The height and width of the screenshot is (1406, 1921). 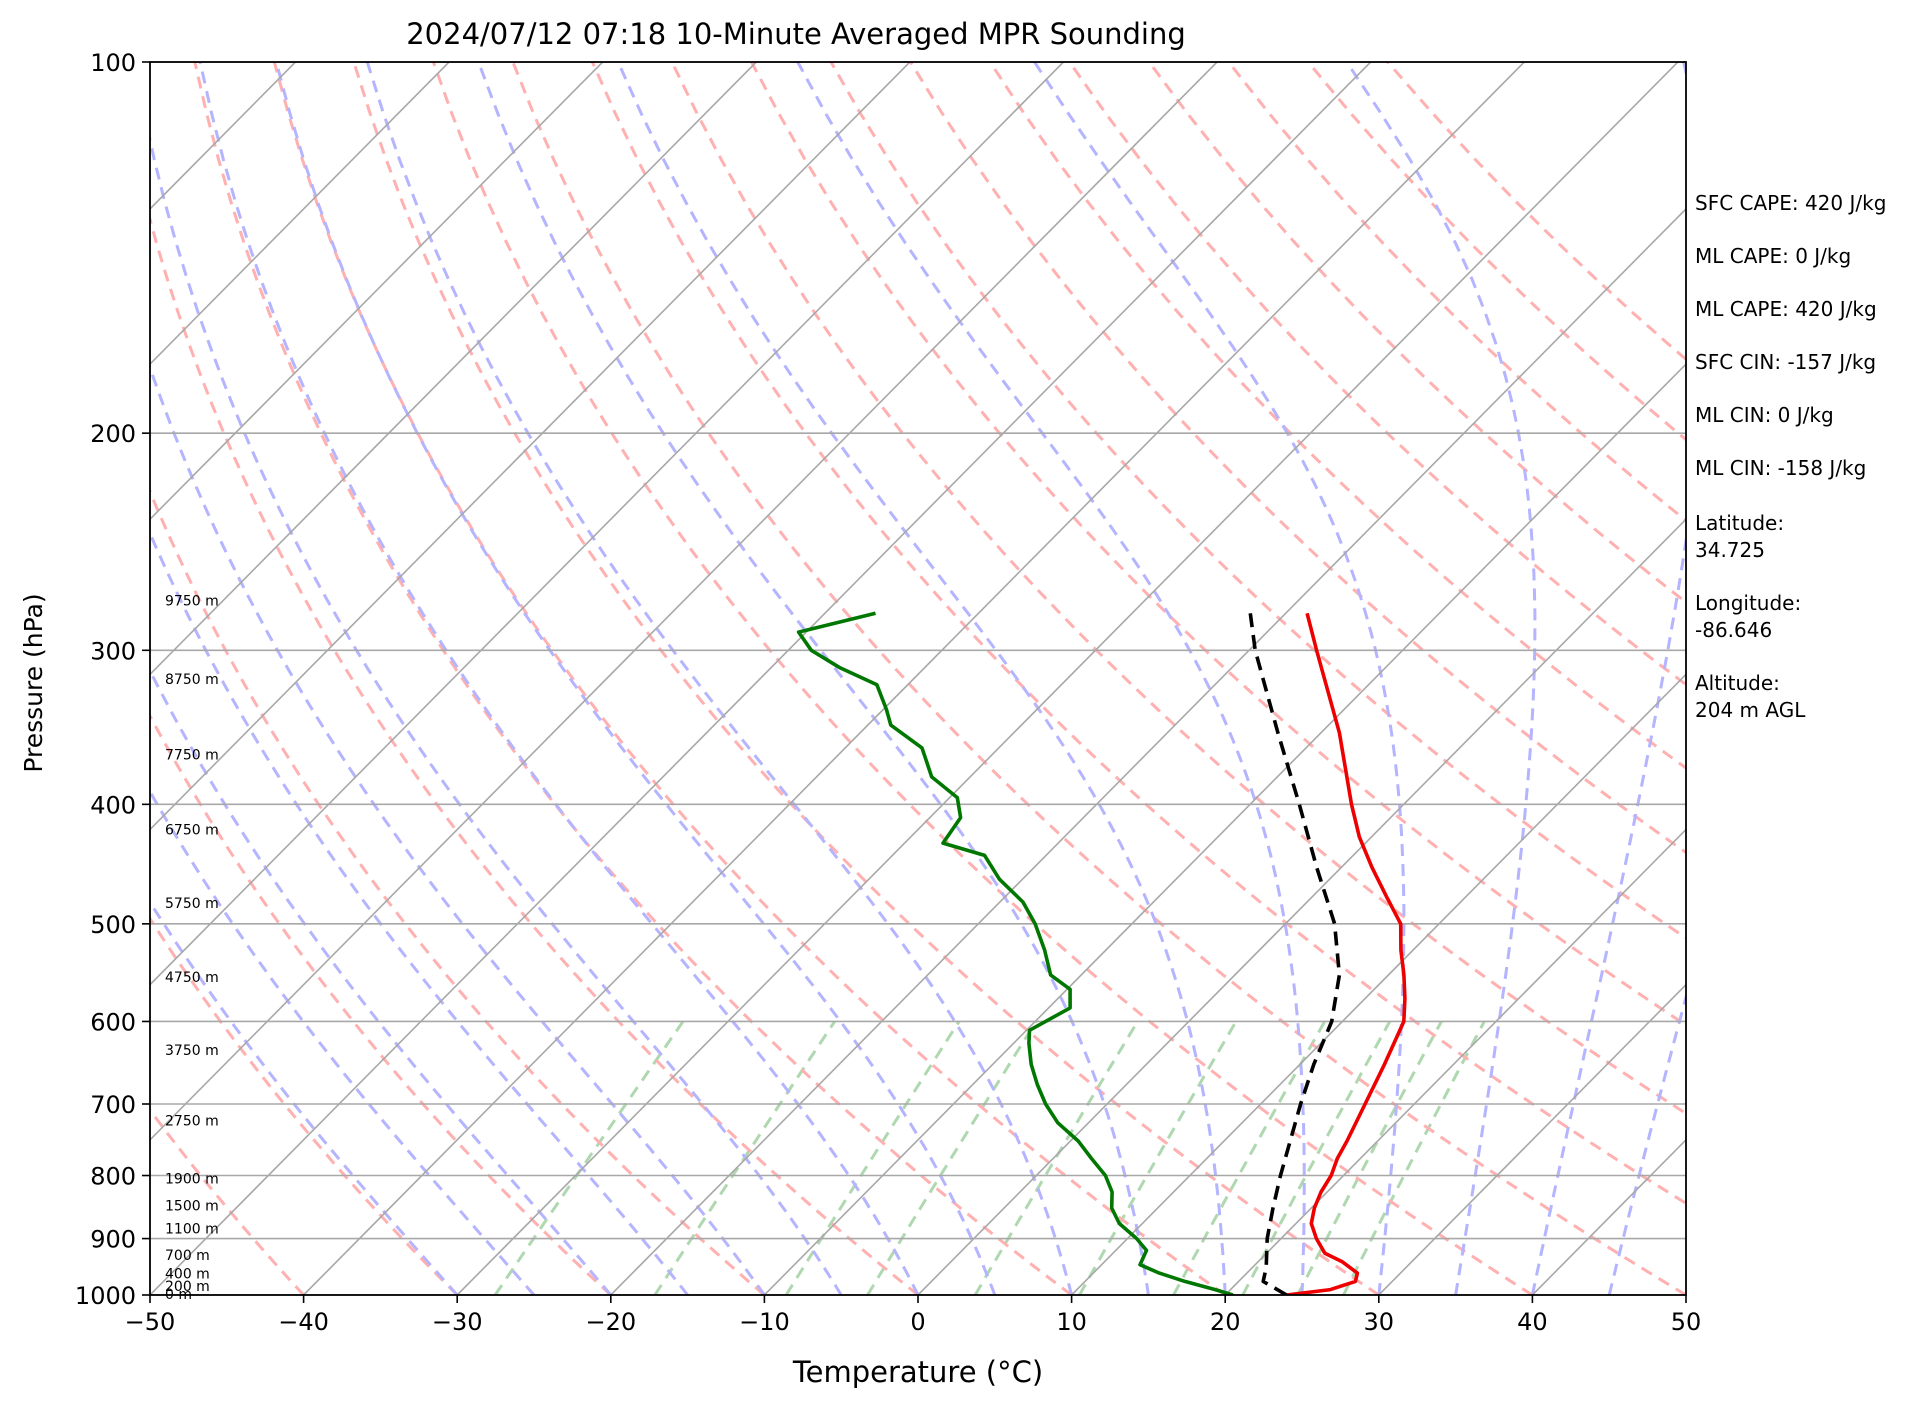 I want to click on info-line: SFC CAPE: 420 J/kg, so click(x=1791, y=203).